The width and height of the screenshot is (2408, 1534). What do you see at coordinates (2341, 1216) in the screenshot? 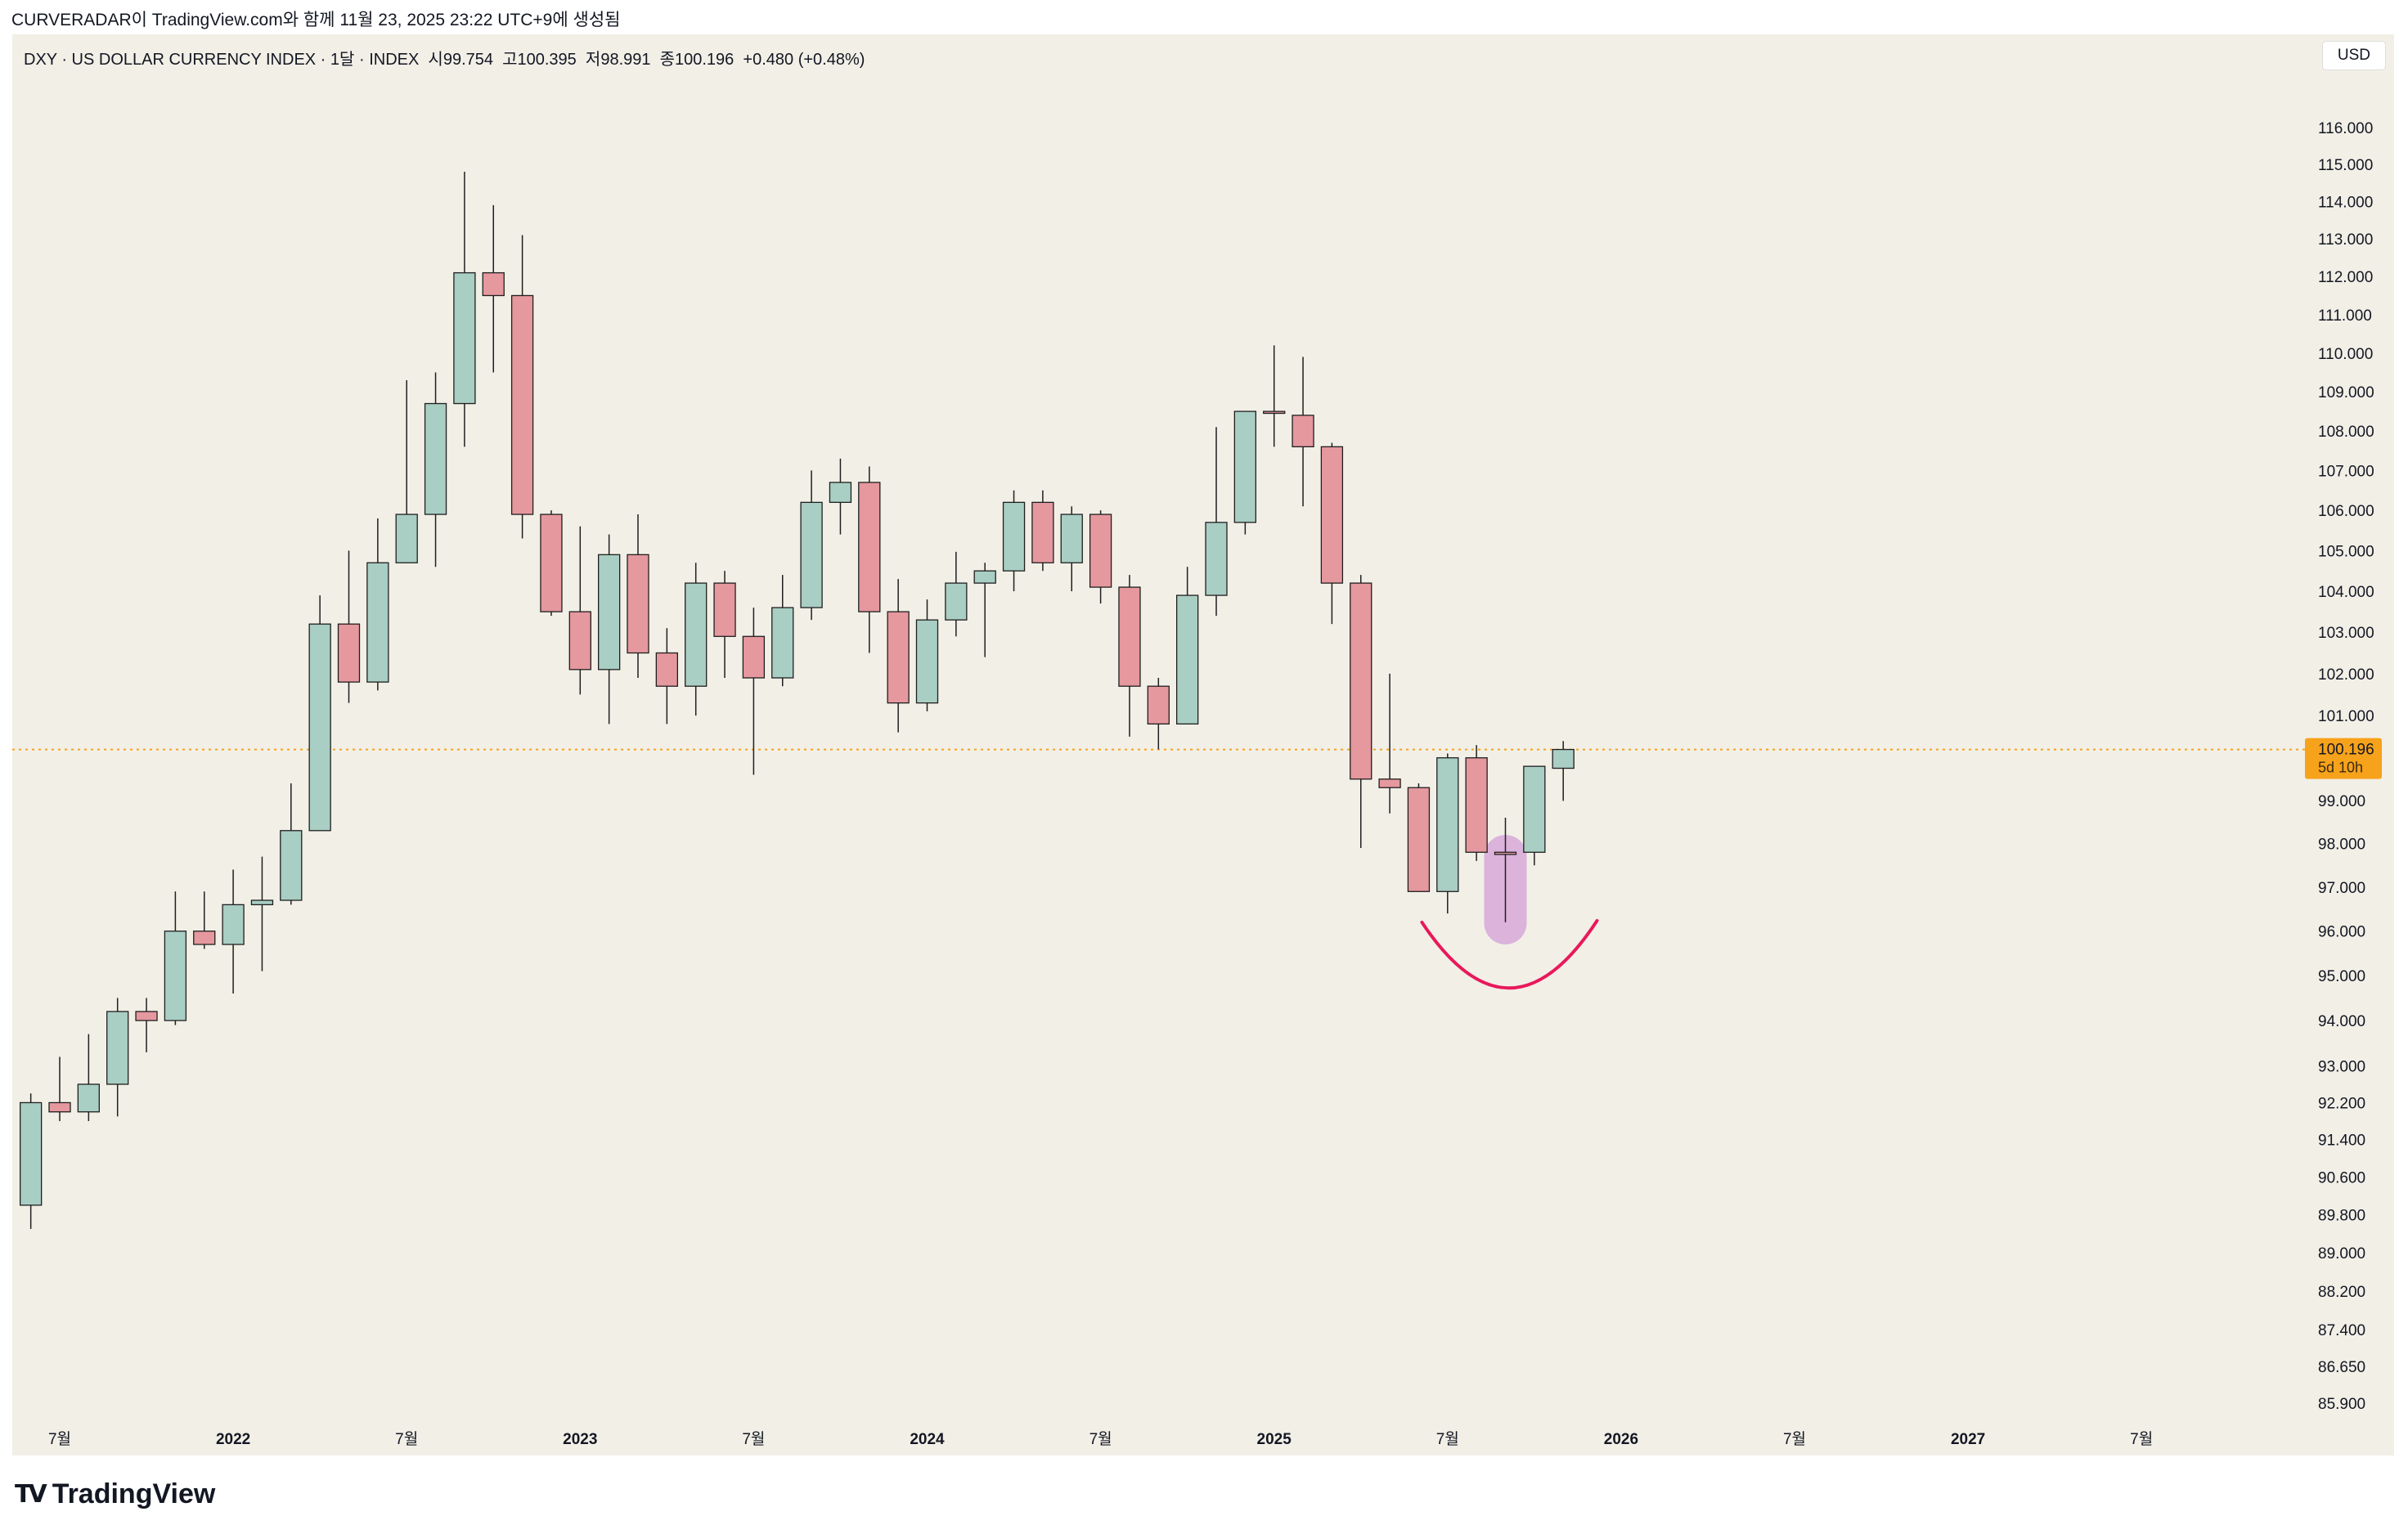
I see `price-tick-label: 89.800` at bounding box center [2341, 1216].